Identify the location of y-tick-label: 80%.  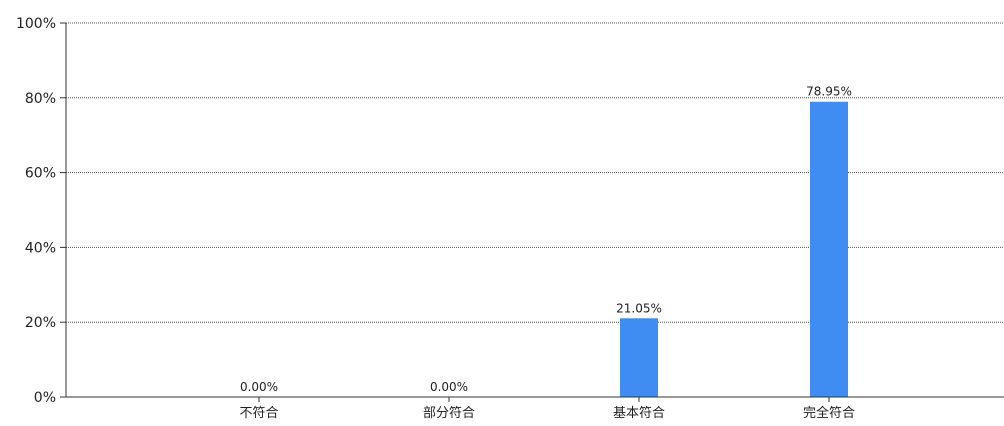
(40, 99).